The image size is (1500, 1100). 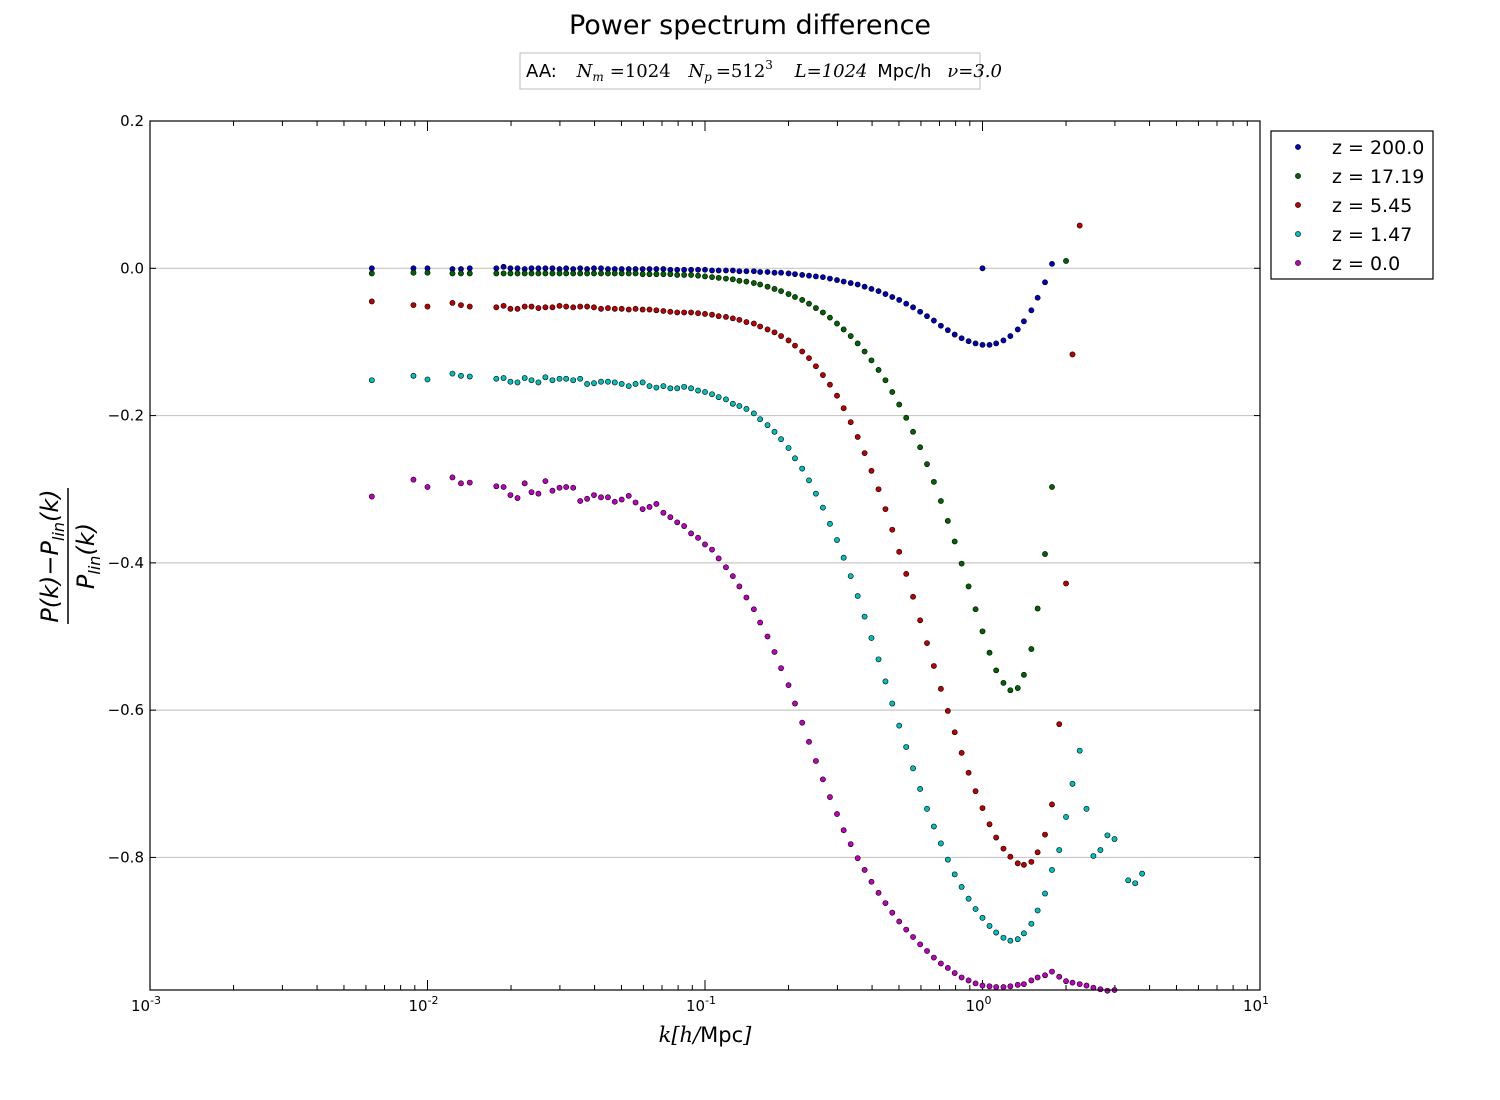 What do you see at coordinates (1256, 1004) in the screenshot?
I see `x-tick-label: 10¹` at bounding box center [1256, 1004].